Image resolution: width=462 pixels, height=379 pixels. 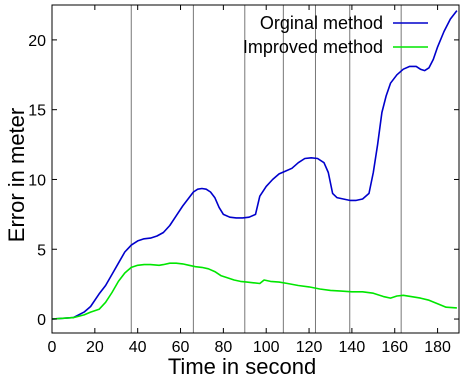 I want to click on x-tick-label: 160, so click(x=394, y=347).